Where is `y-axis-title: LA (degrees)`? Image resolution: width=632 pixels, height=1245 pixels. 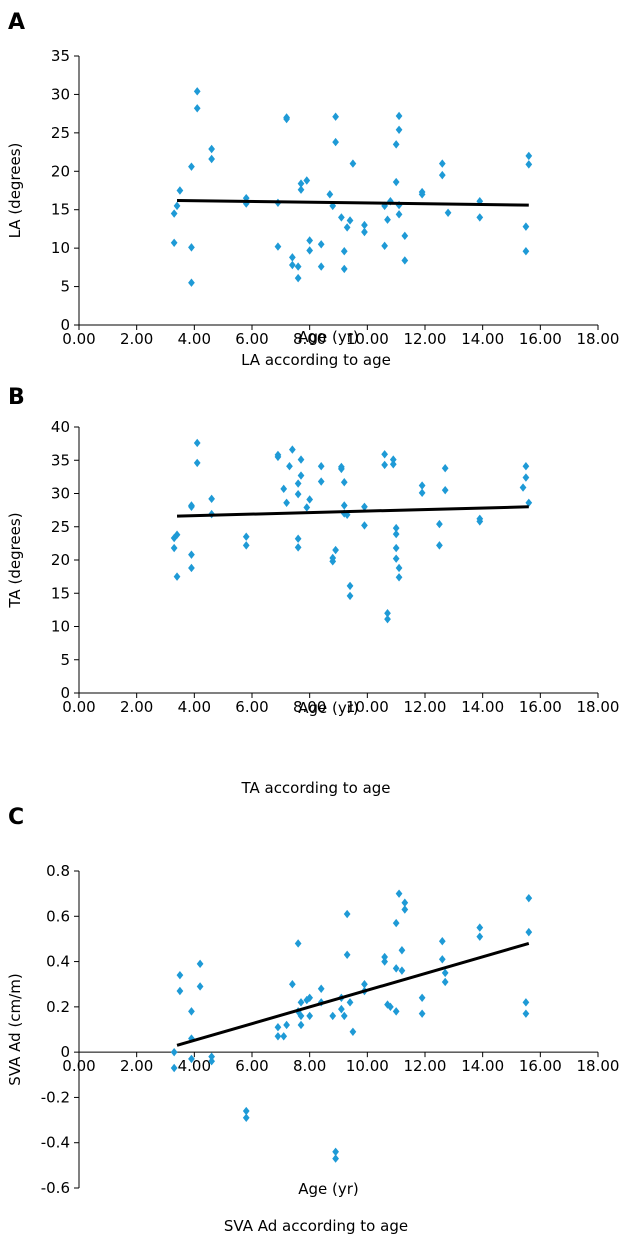
y-axis-title: LA (degrees) is located at coordinates (15, 191).